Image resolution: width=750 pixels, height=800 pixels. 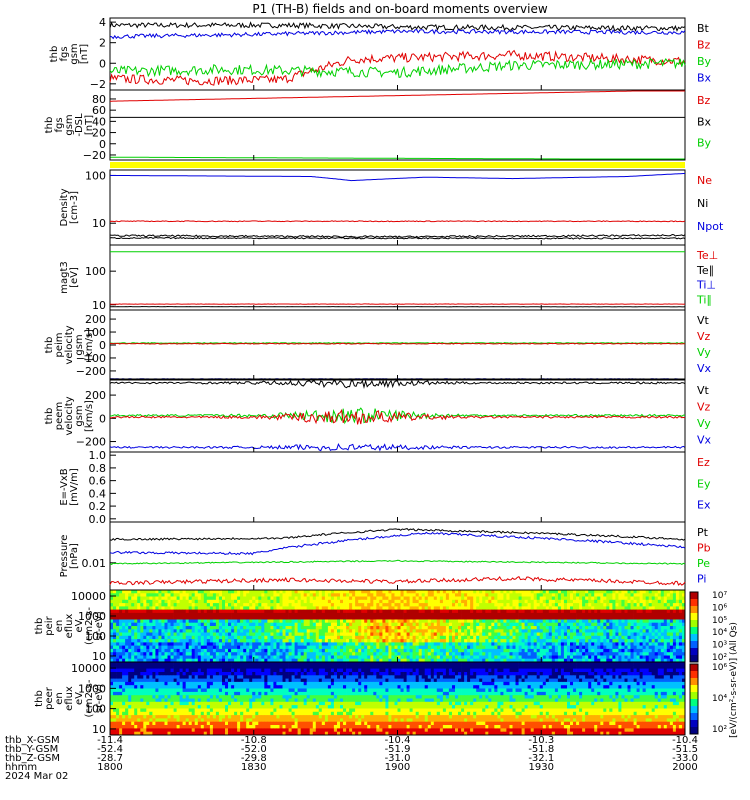 What do you see at coordinates (99, 625) in the screenshot?
I see `y-axis-label: sr-eV)` at bounding box center [99, 625].